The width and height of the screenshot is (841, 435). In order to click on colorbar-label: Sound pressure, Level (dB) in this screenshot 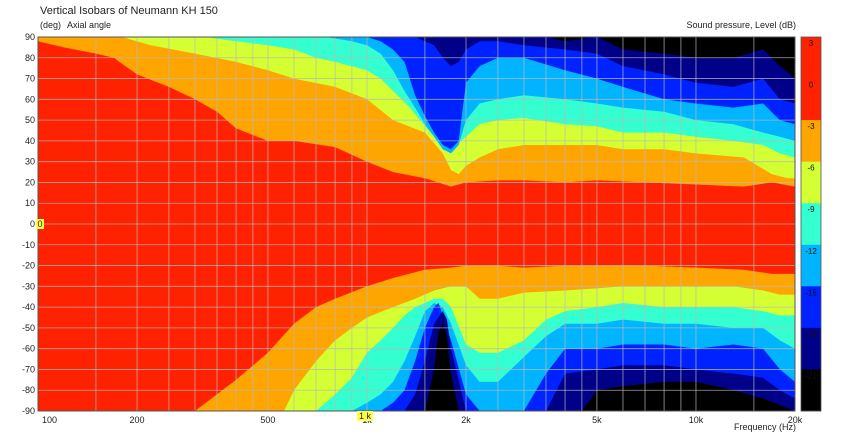, I will do `click(741, 25)`.